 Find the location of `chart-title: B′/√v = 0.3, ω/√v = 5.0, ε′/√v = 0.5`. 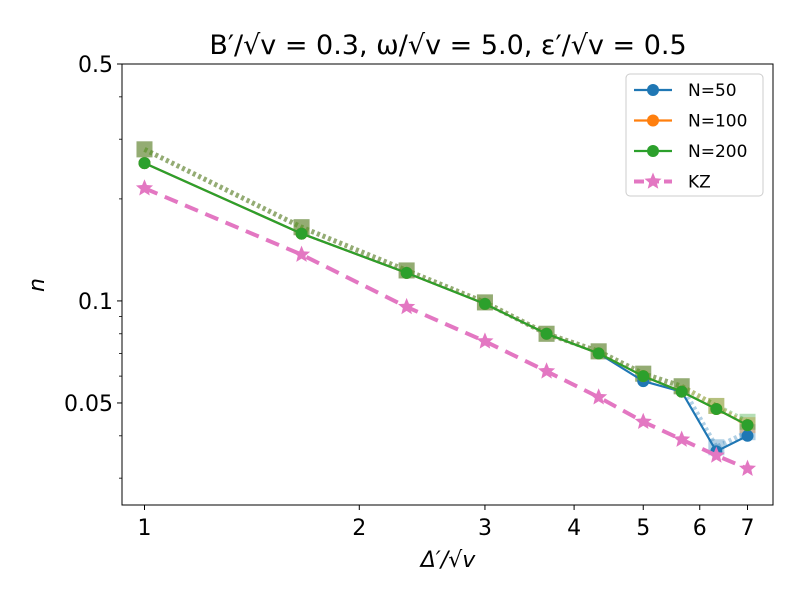

chart-title: B′/√v = 0.3, ω/√v = 5.0, ε′/√v = 0.5 is located at coordinates (447, 45).